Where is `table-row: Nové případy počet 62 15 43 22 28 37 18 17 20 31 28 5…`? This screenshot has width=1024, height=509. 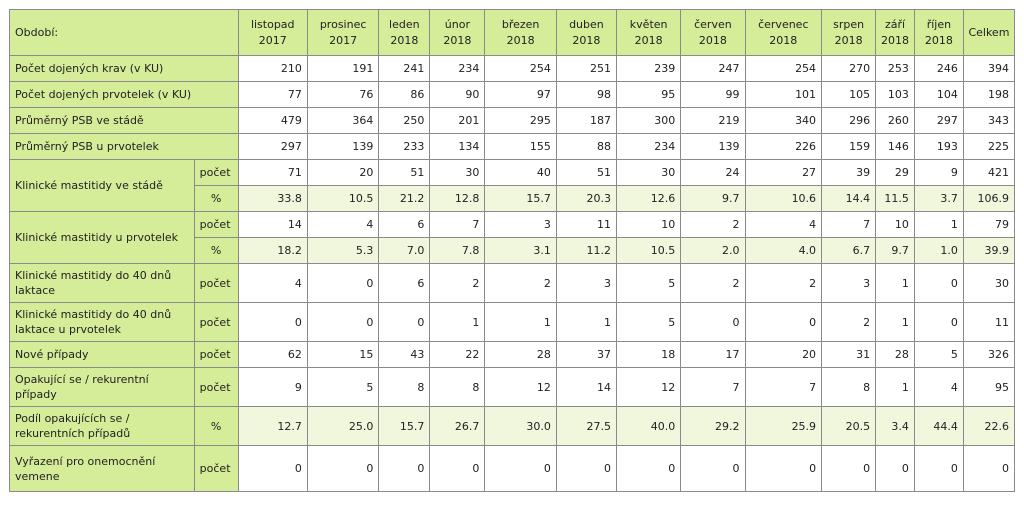 table-row: Nové případy počet 62 15 43 22 28 37 18 17 20 31 28 5… is located at coordinates (512, 354).